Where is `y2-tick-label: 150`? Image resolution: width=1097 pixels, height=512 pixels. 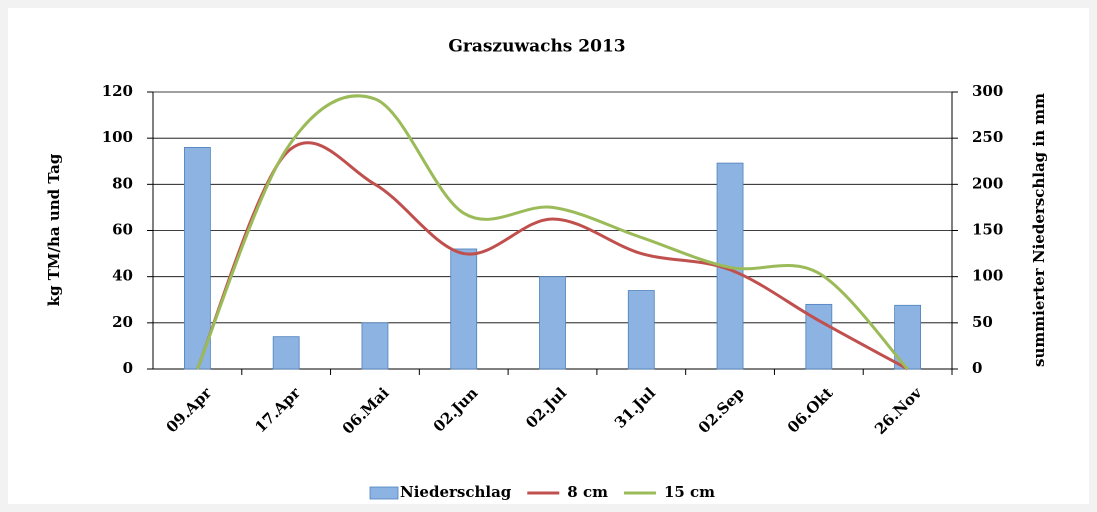 y2-tick-label: 150 is located at coordinates (987, 230).